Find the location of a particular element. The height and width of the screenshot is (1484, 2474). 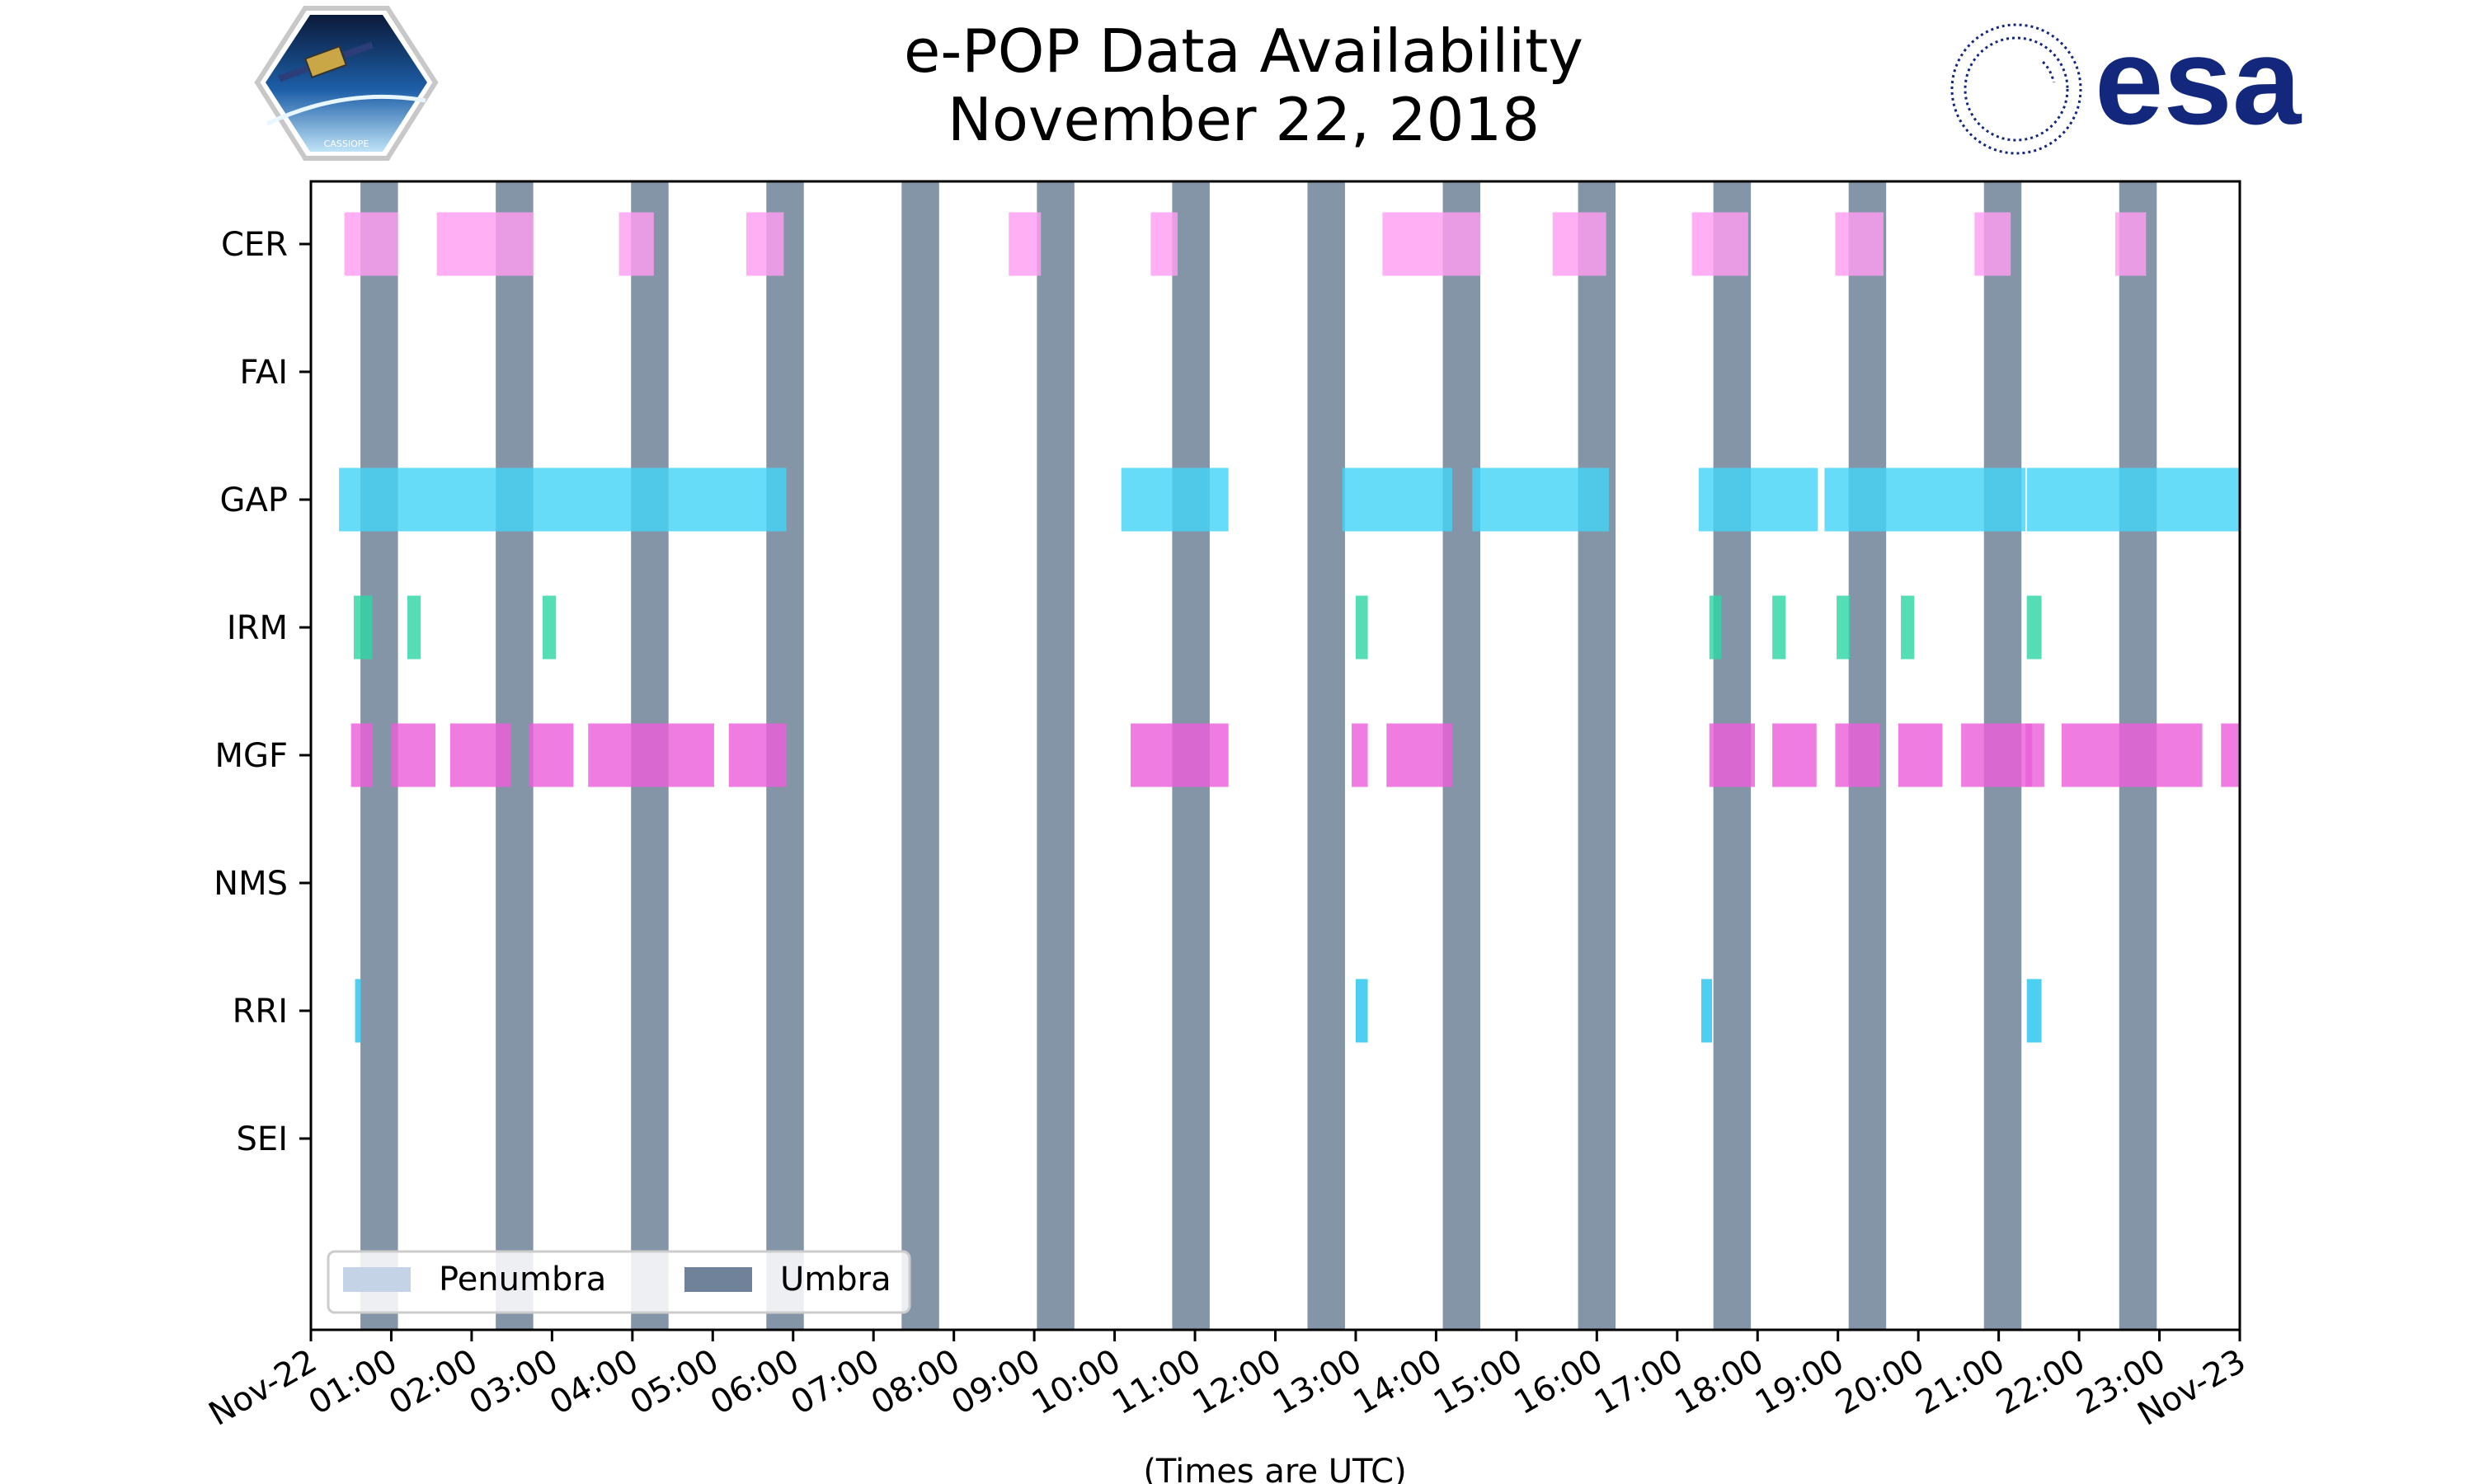

legend: Penumbra Umbra is located at coordinates (619, 1282).